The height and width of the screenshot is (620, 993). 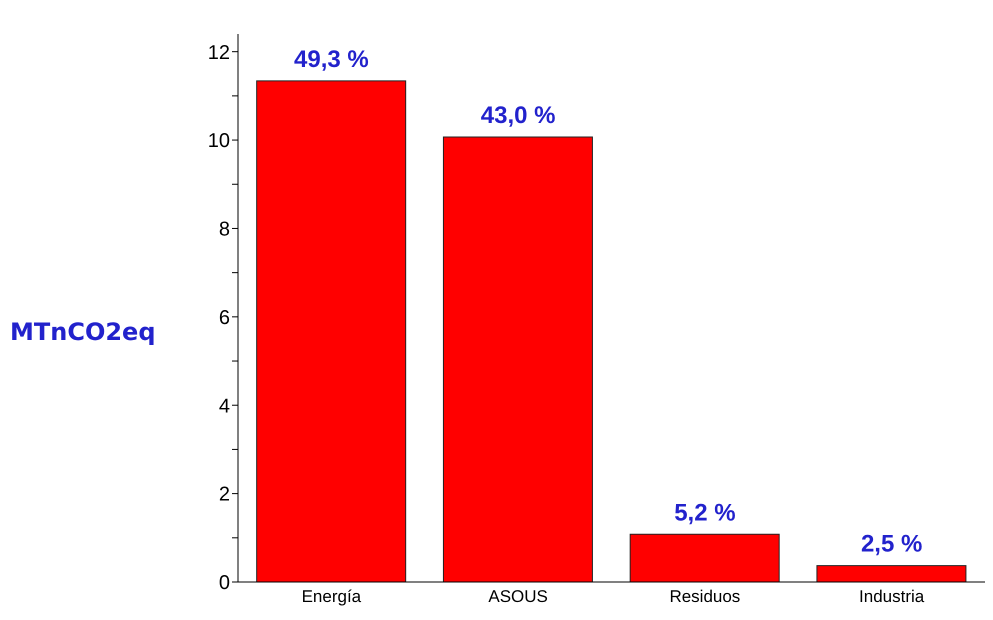 What do you see at coordinates (224, 406) in the screenshot?
I see `y-tick-label: 4` at bounding box center [224, 406].